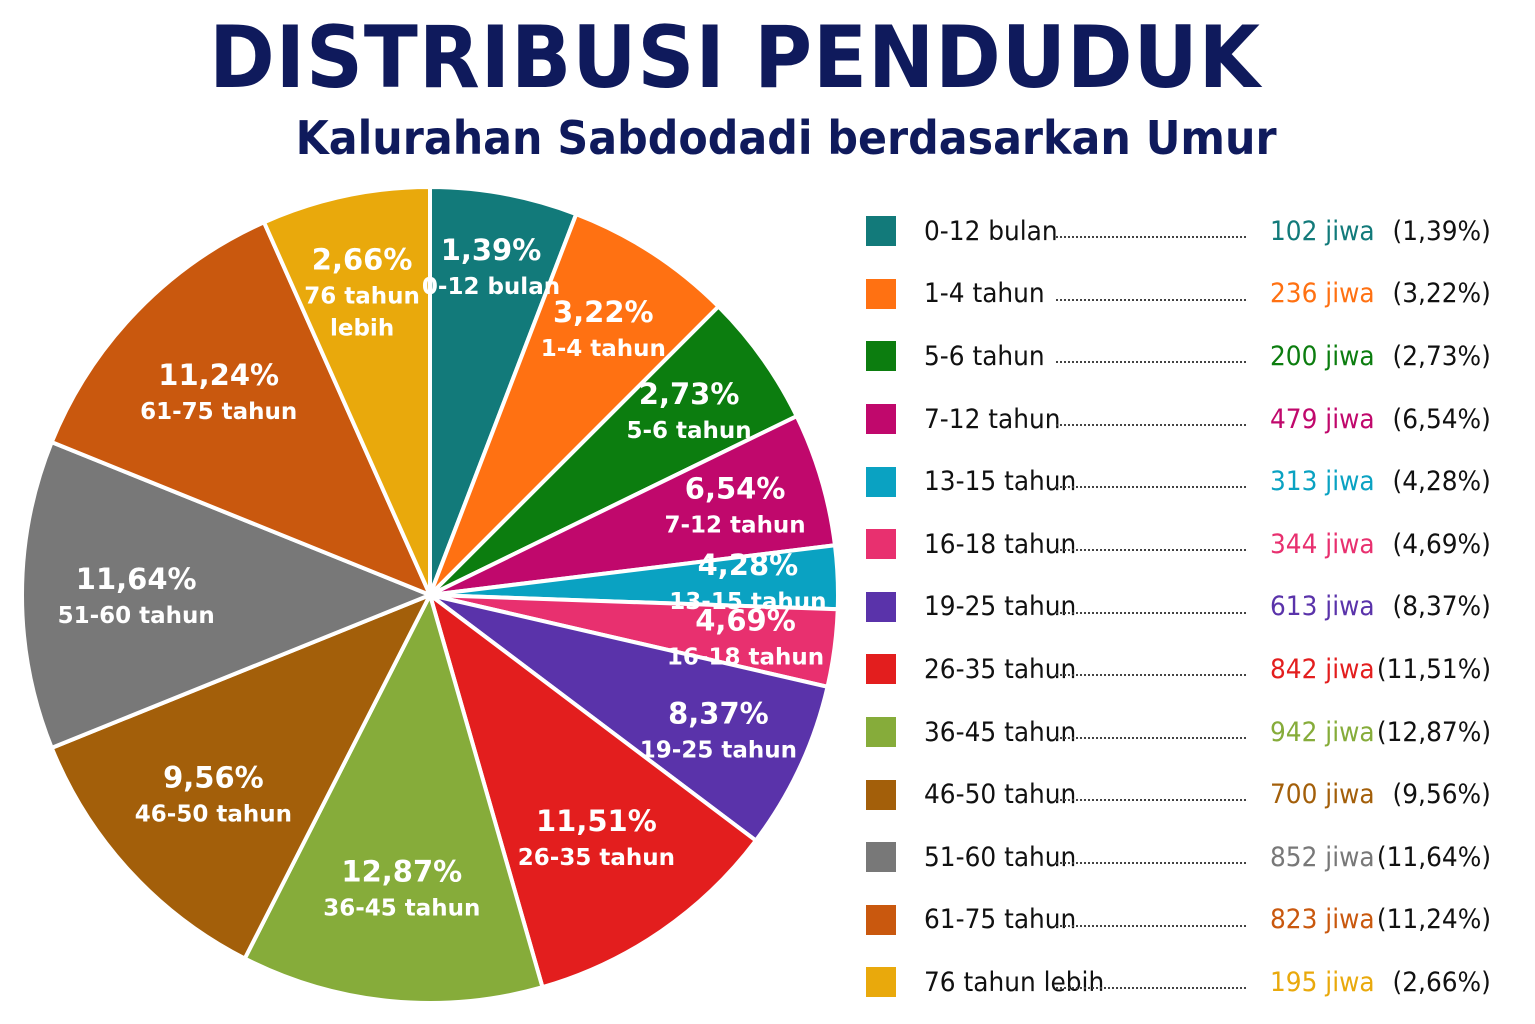 The height and width of the screenshot is (1024, 1535). I want to click on legend-item: 36-45 tahun 942 jiwa (12,87%), so click(1186, 732).